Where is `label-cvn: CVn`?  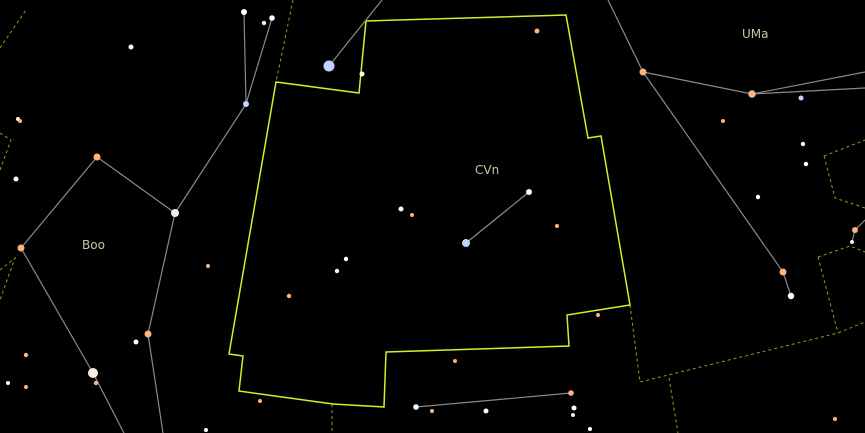
label-cvn: CVn is located at coordinates (487, 170).